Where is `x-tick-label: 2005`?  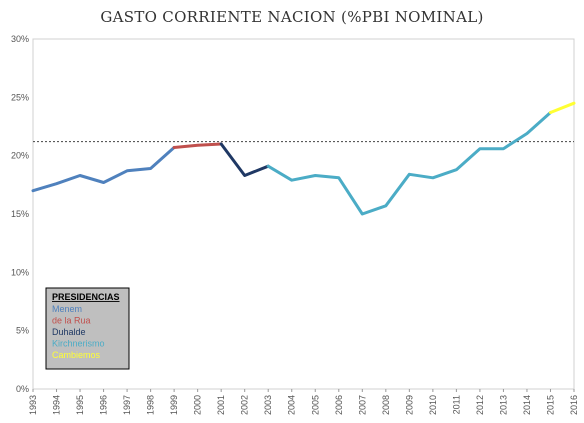 x-tick-label: 2005 is located at coordinates (315, 405).